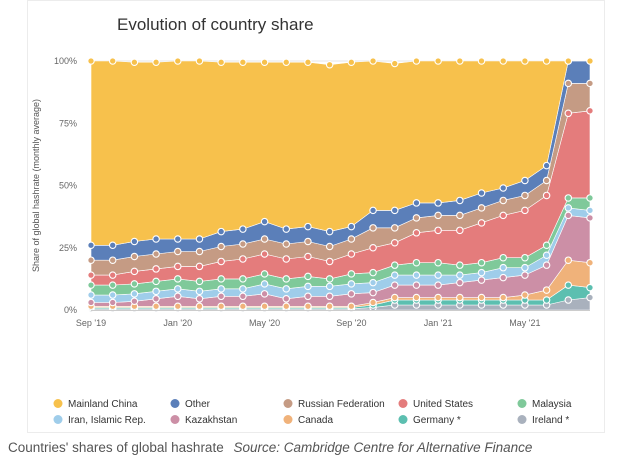 This screenshot has height=474, width=633. What do you see at coordinates (315, 420) in the screenshot?
I see `legend-label: Canada` at bounding box center [315, 420].